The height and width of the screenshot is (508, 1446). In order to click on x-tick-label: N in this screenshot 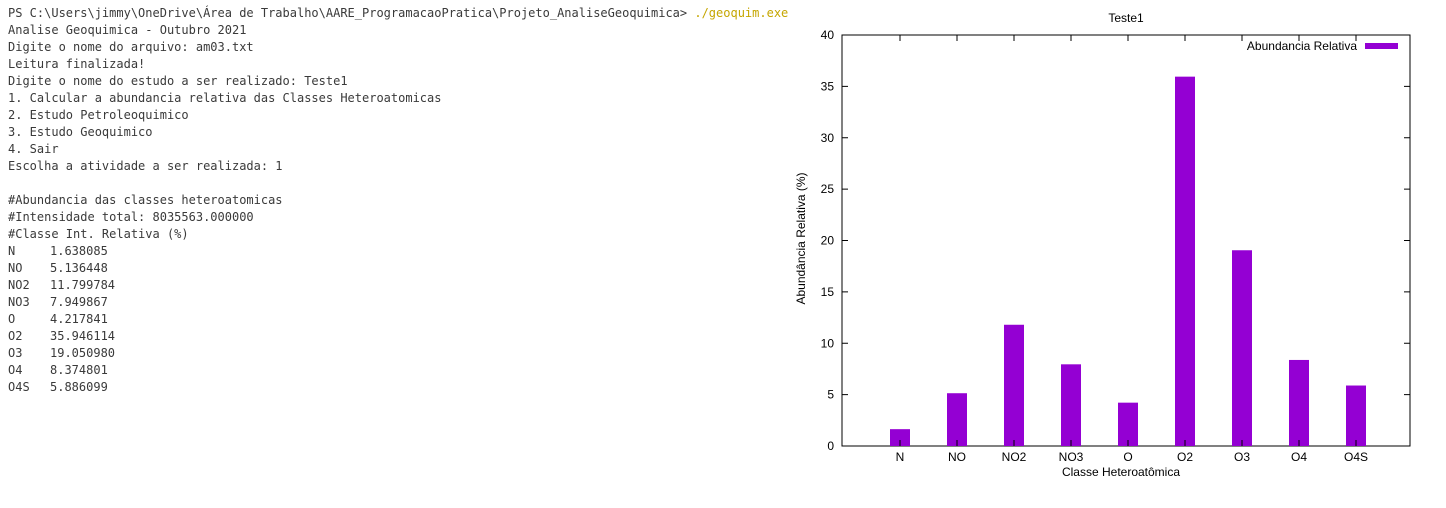, I will do `click(900, 457)`.